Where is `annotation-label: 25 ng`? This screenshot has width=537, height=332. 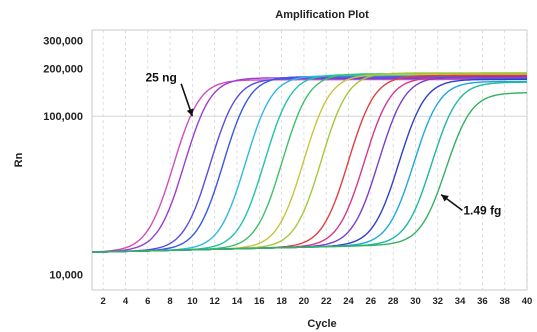 annotation-label: 25 ng is located at coordinates (160, 78).